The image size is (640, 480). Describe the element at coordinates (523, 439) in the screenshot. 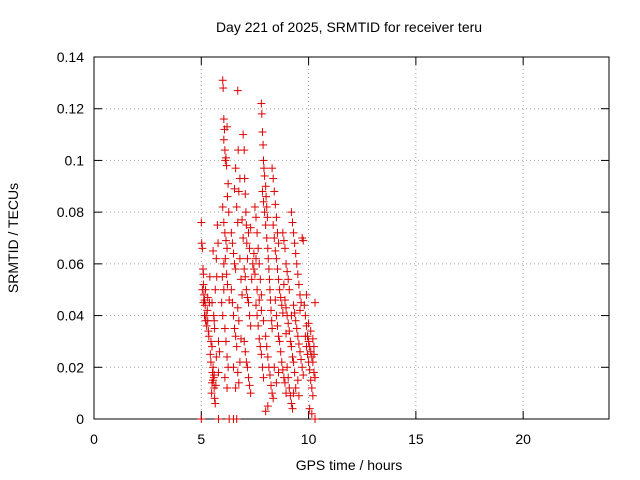

I see `x-tick-label: 20` at that location.